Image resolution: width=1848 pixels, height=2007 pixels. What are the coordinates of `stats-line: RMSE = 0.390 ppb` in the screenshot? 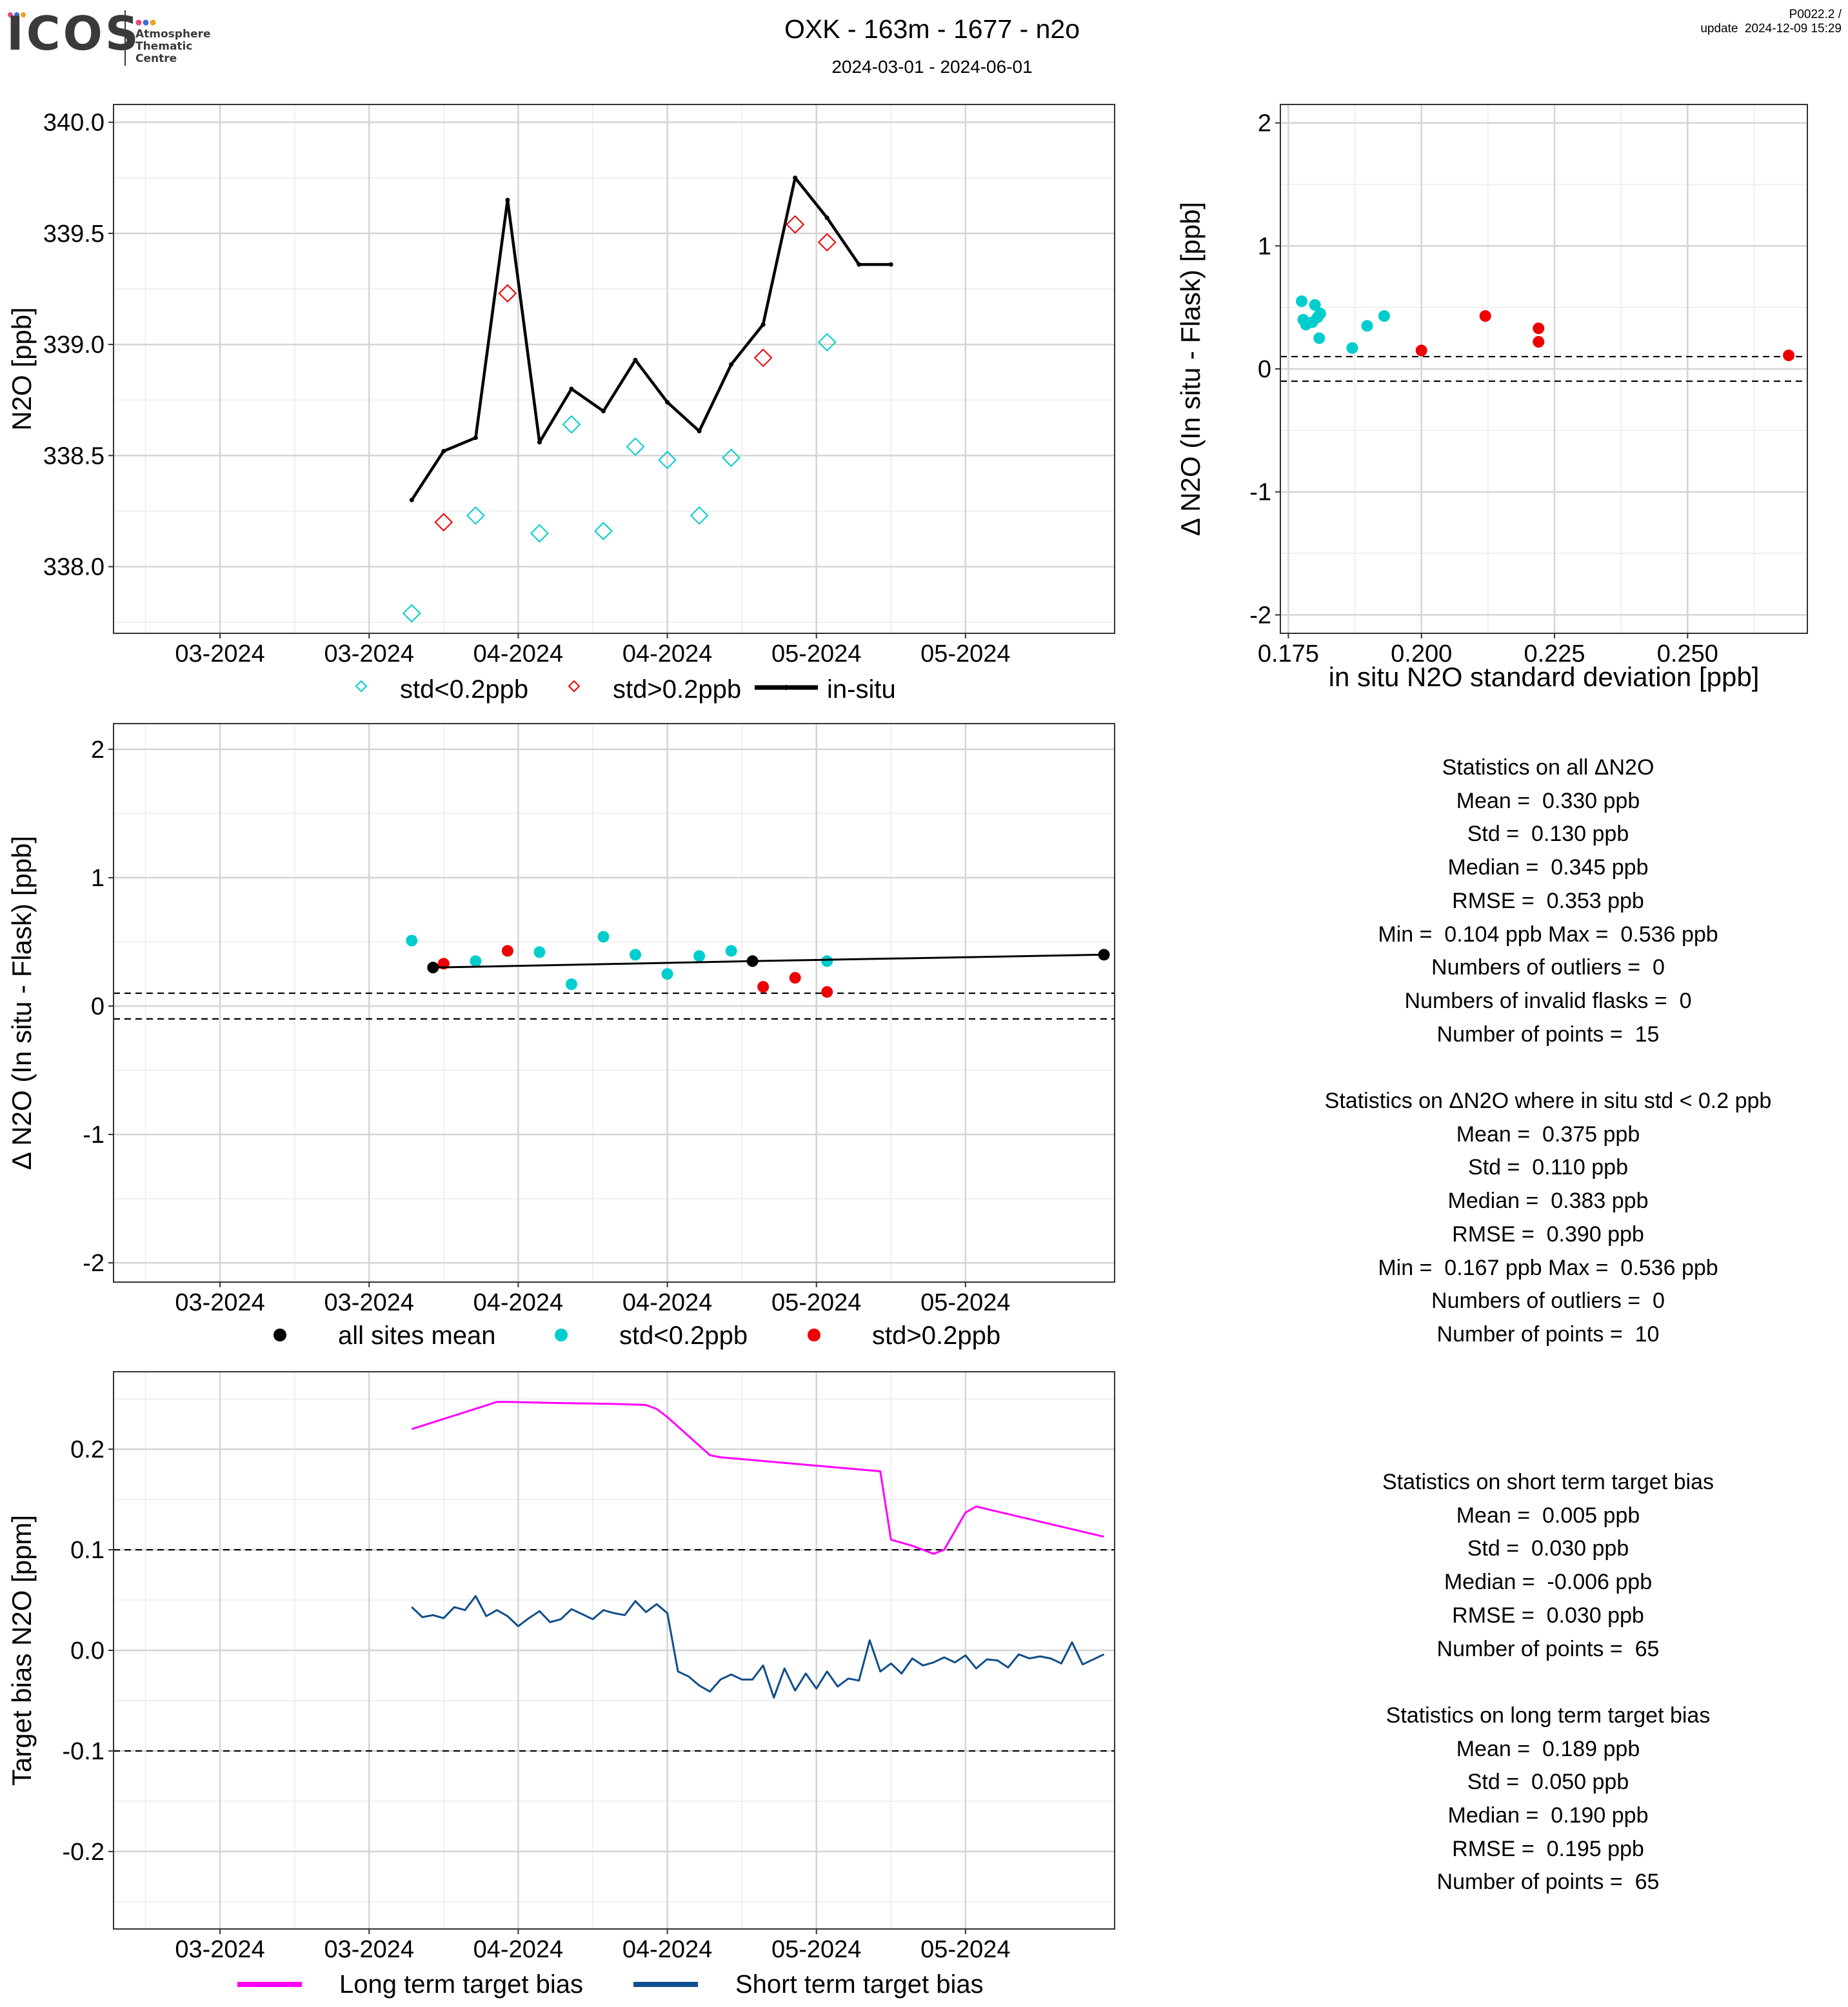 It's located at (1548, 1234).